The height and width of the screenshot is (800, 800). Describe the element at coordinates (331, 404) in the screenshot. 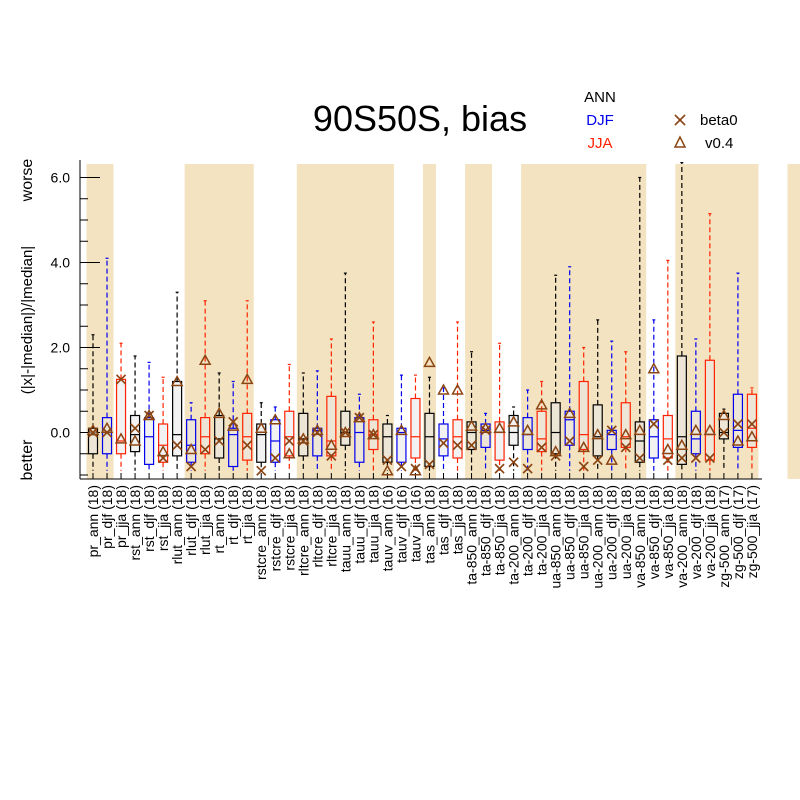

I see `box-rltcre_jja (18)` at that location.